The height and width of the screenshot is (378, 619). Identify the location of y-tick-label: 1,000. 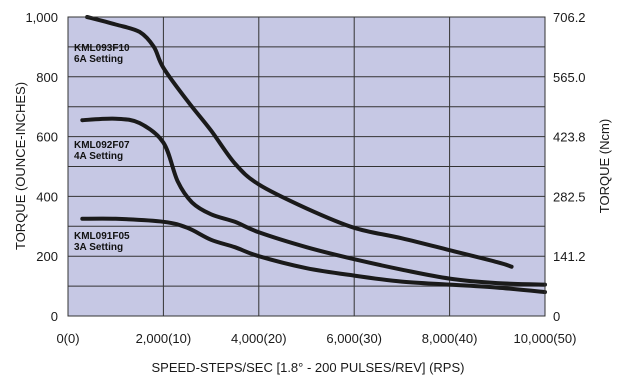
(41, 17).